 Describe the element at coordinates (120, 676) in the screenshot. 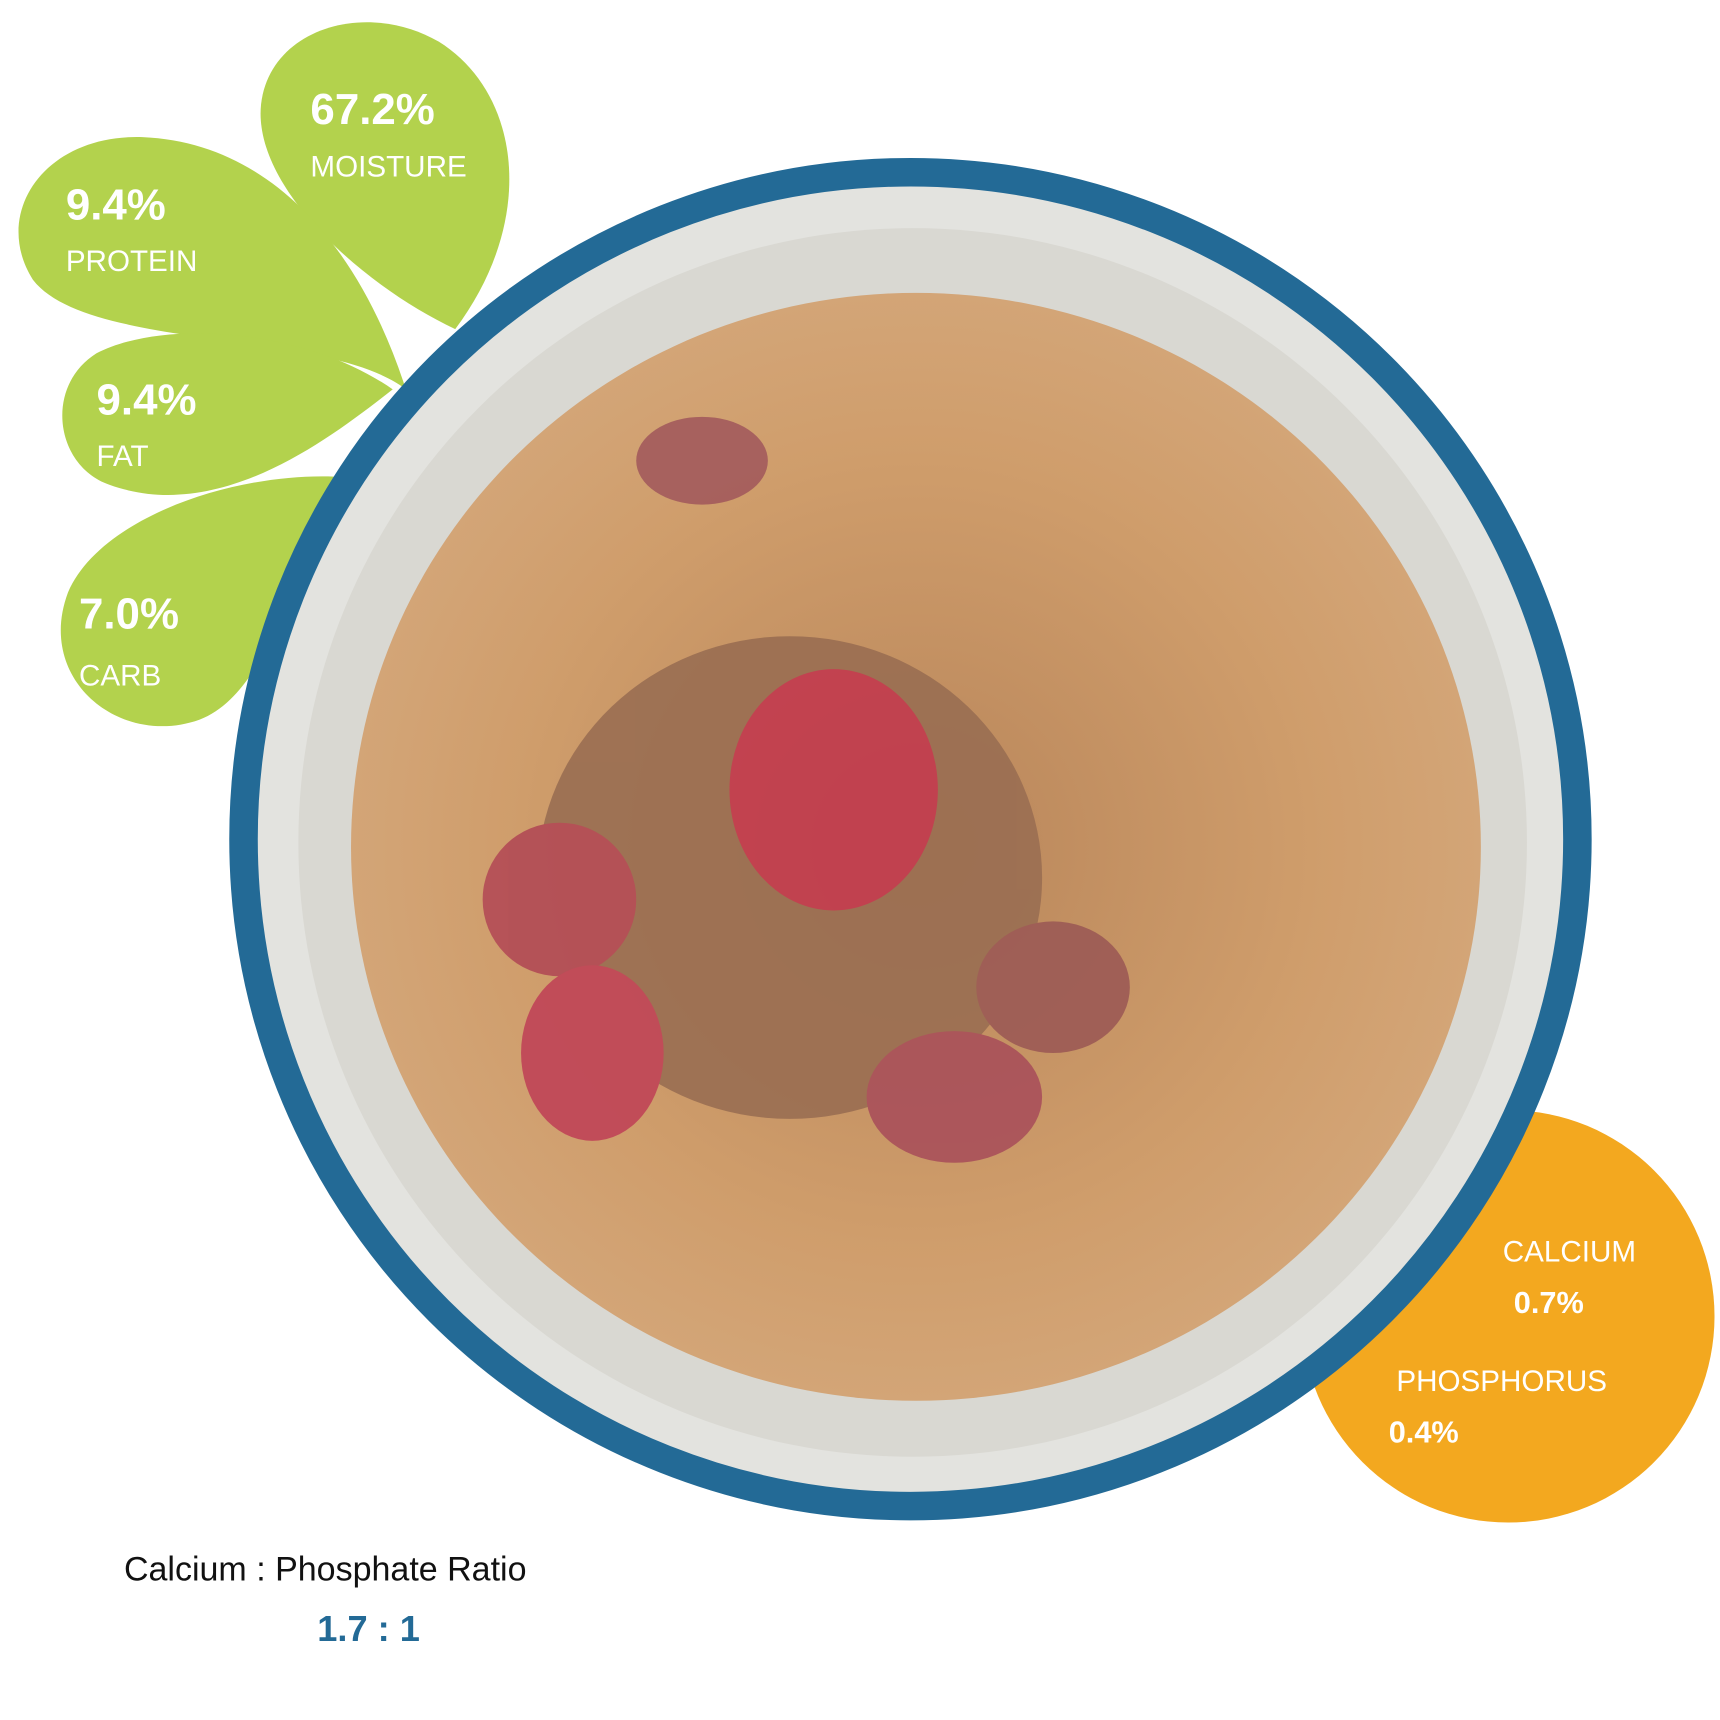

I see `carb-label: CARB` at that location.